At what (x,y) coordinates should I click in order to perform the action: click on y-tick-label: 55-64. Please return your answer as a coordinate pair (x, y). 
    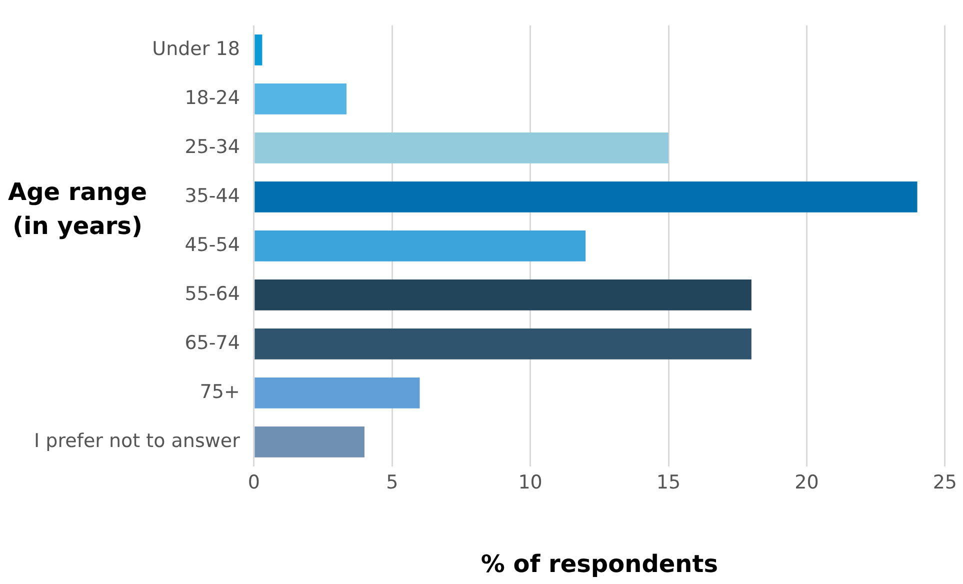
    Looking at the image, I should click on (212, 293).